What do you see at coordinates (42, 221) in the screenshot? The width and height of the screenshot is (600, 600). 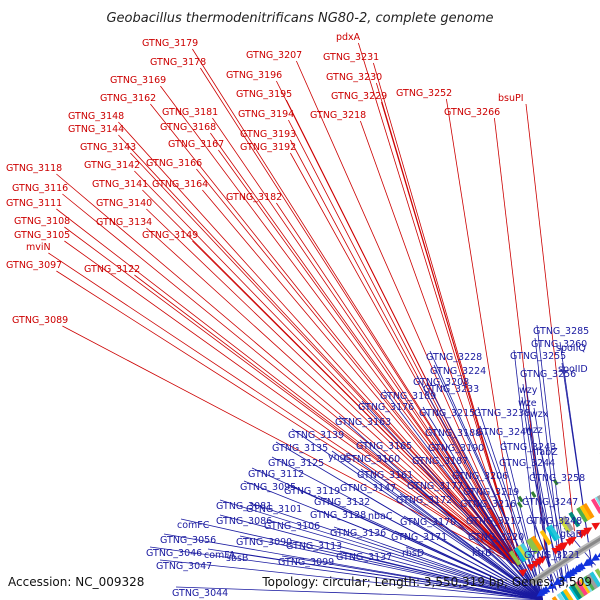 I see `gene-label-top: GTNG_3108` at bounding box center [42, 221].